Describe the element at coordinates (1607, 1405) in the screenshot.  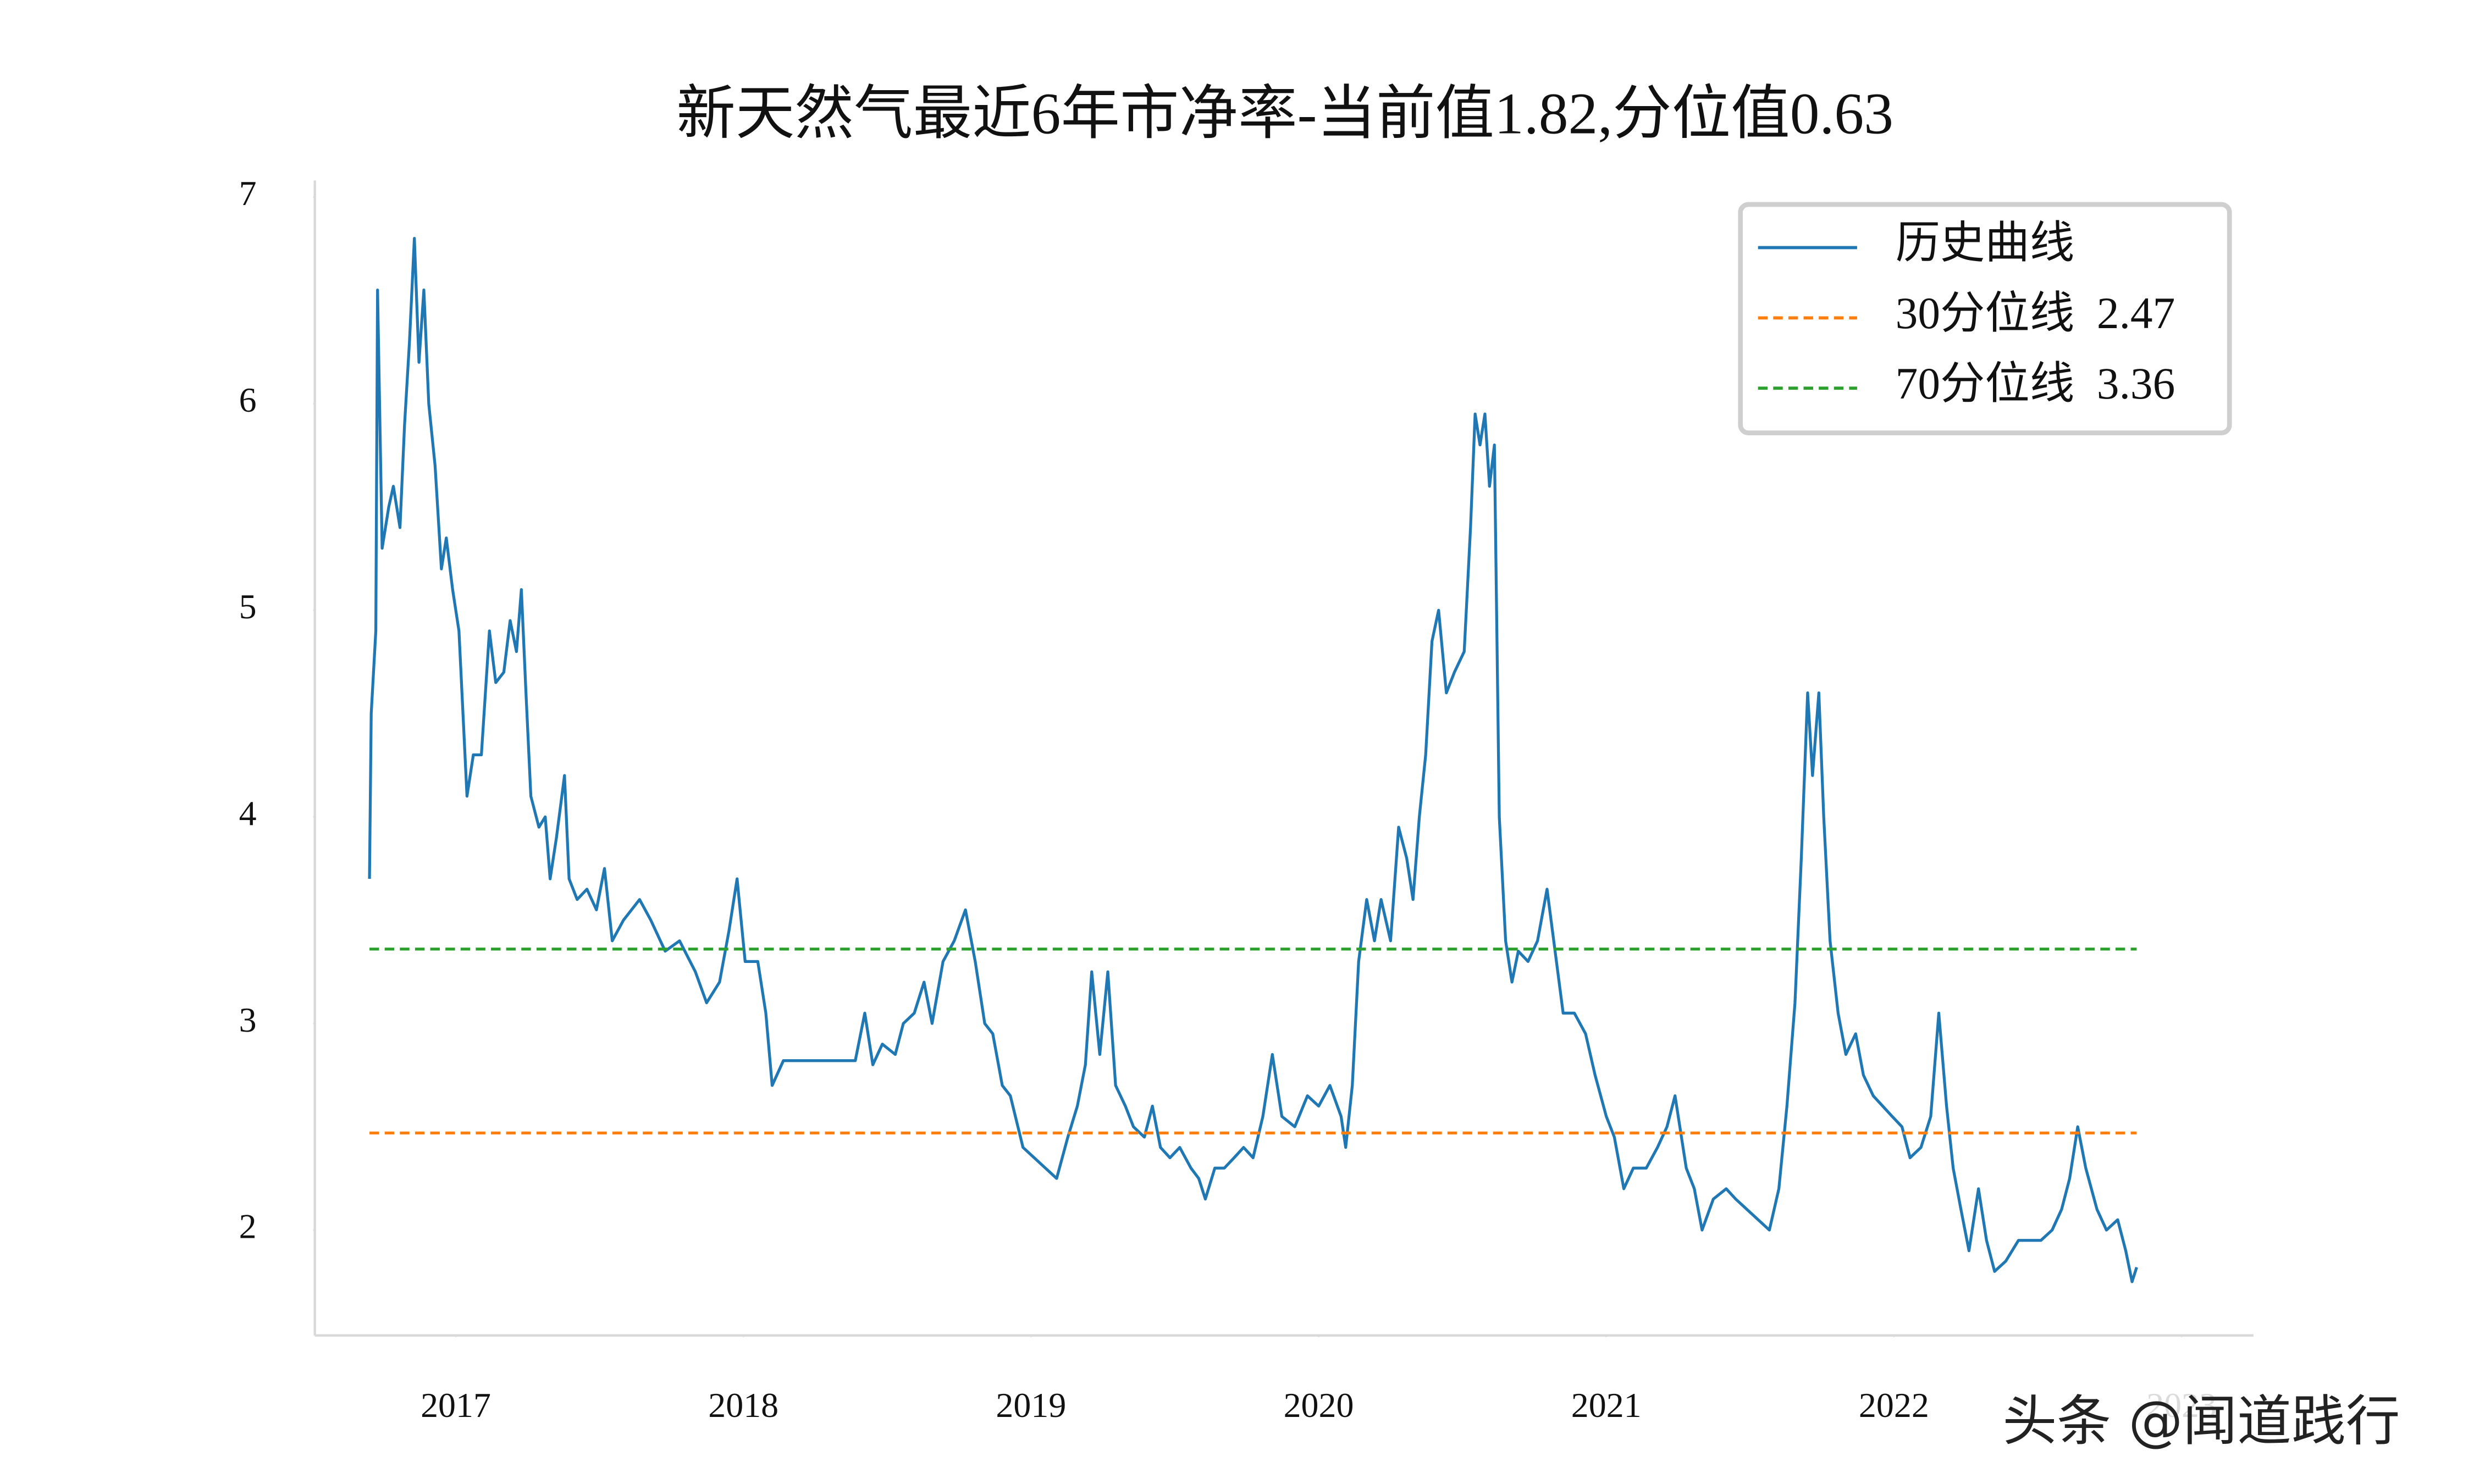
I see `x-tick-label: 2021` at that location.